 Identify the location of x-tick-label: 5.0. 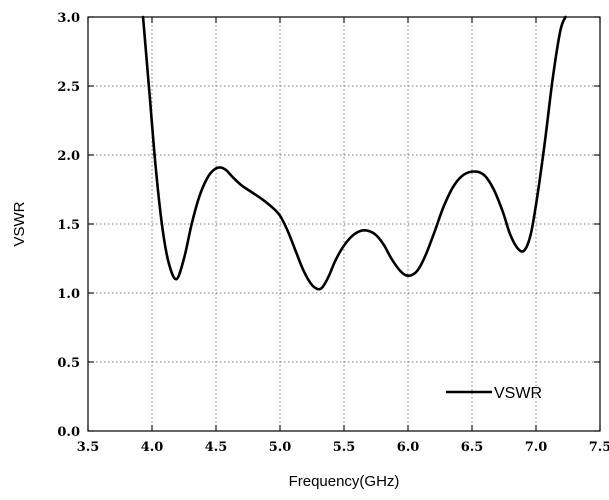
(280, 447).